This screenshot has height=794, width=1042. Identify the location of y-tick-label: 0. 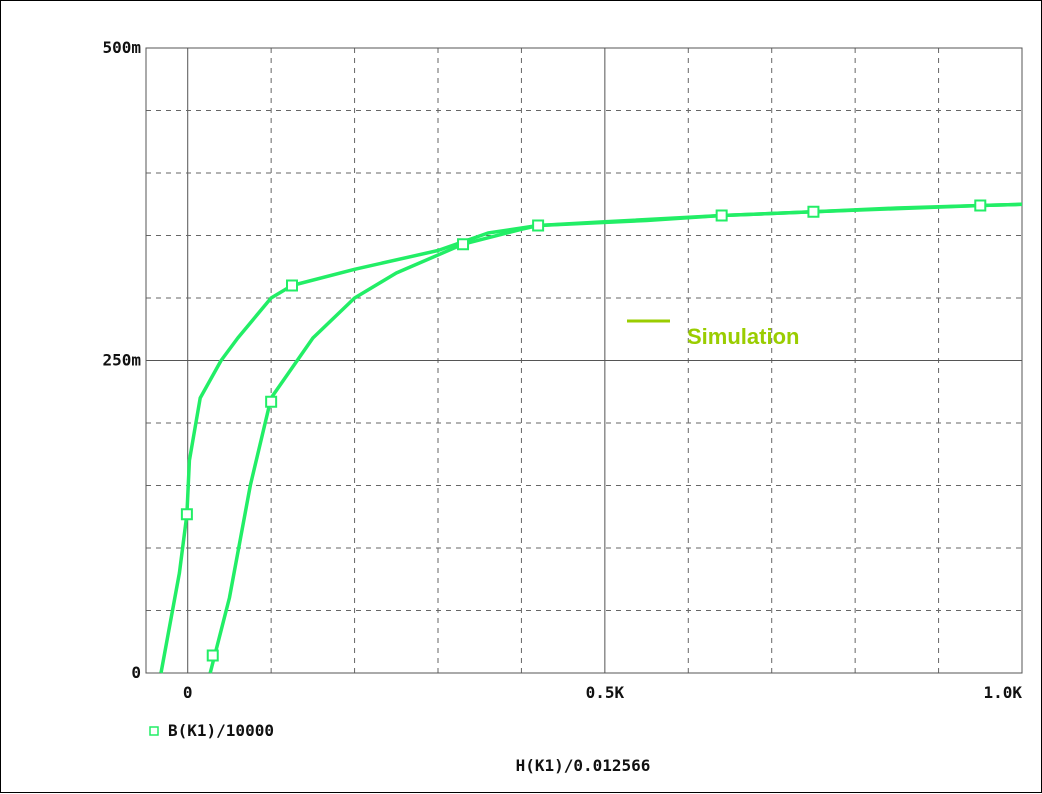
(136, 672).